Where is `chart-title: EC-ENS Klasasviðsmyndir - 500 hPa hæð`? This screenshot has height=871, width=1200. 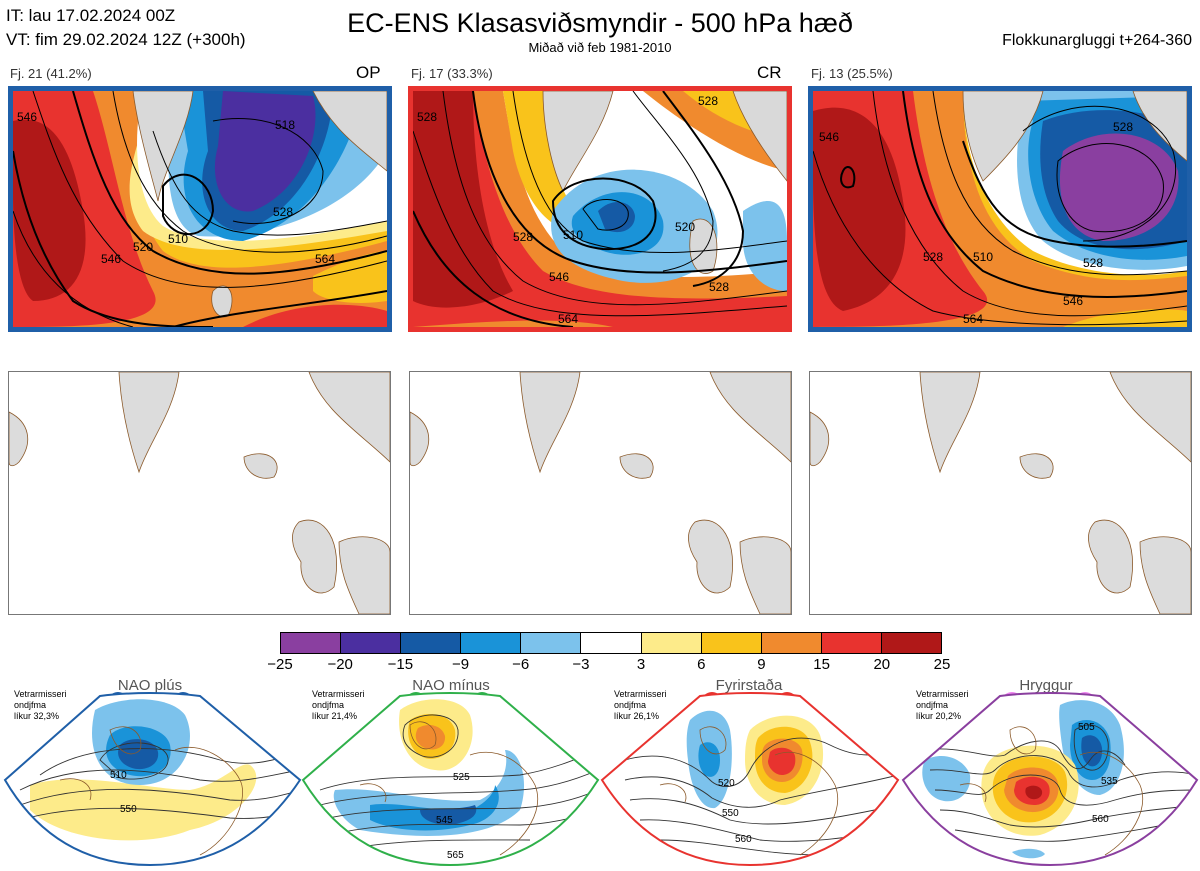
chart-title: EC-ENS Klasasviðsmyndir - 500 hPa hæð is located at coordinates (600, 23).